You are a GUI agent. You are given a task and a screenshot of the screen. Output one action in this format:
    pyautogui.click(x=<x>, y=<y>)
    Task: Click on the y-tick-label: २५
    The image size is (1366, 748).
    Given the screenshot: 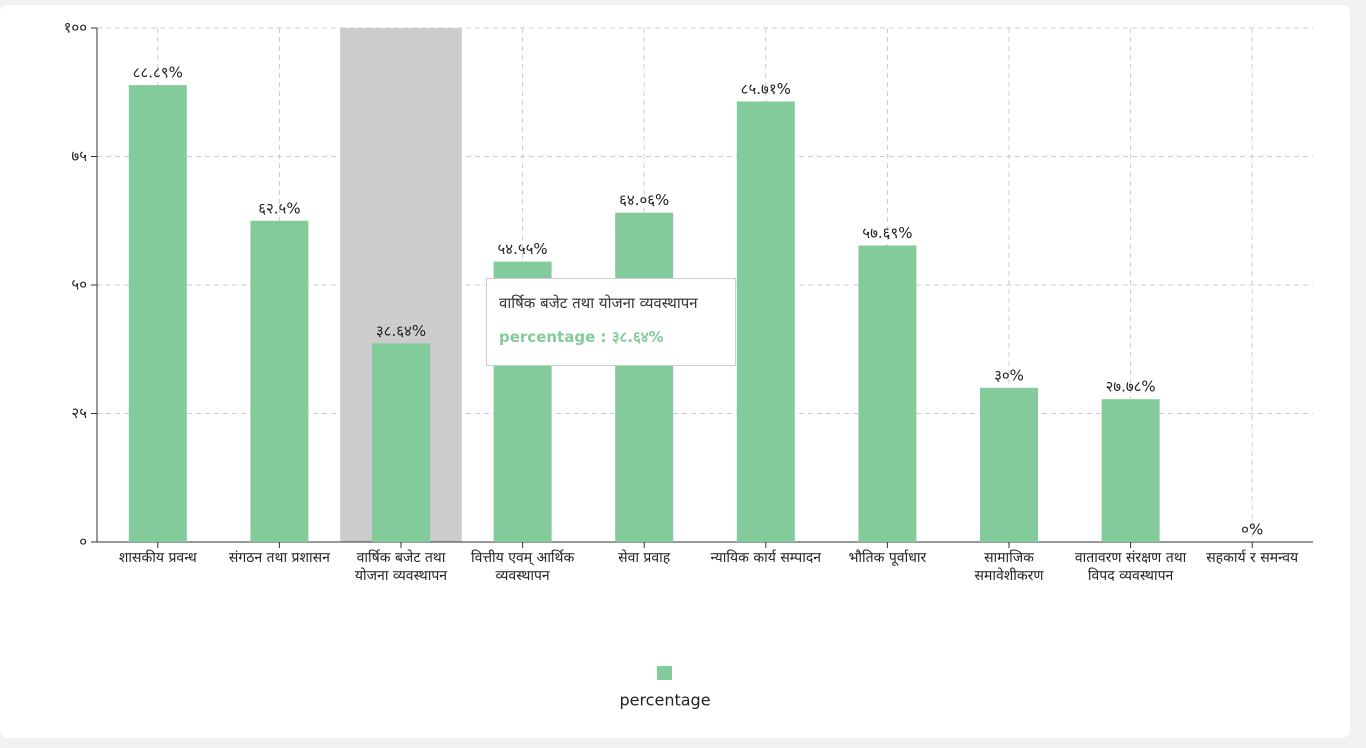 What is the action you would take?
    pyautogui.click(x=79, y=413)
    